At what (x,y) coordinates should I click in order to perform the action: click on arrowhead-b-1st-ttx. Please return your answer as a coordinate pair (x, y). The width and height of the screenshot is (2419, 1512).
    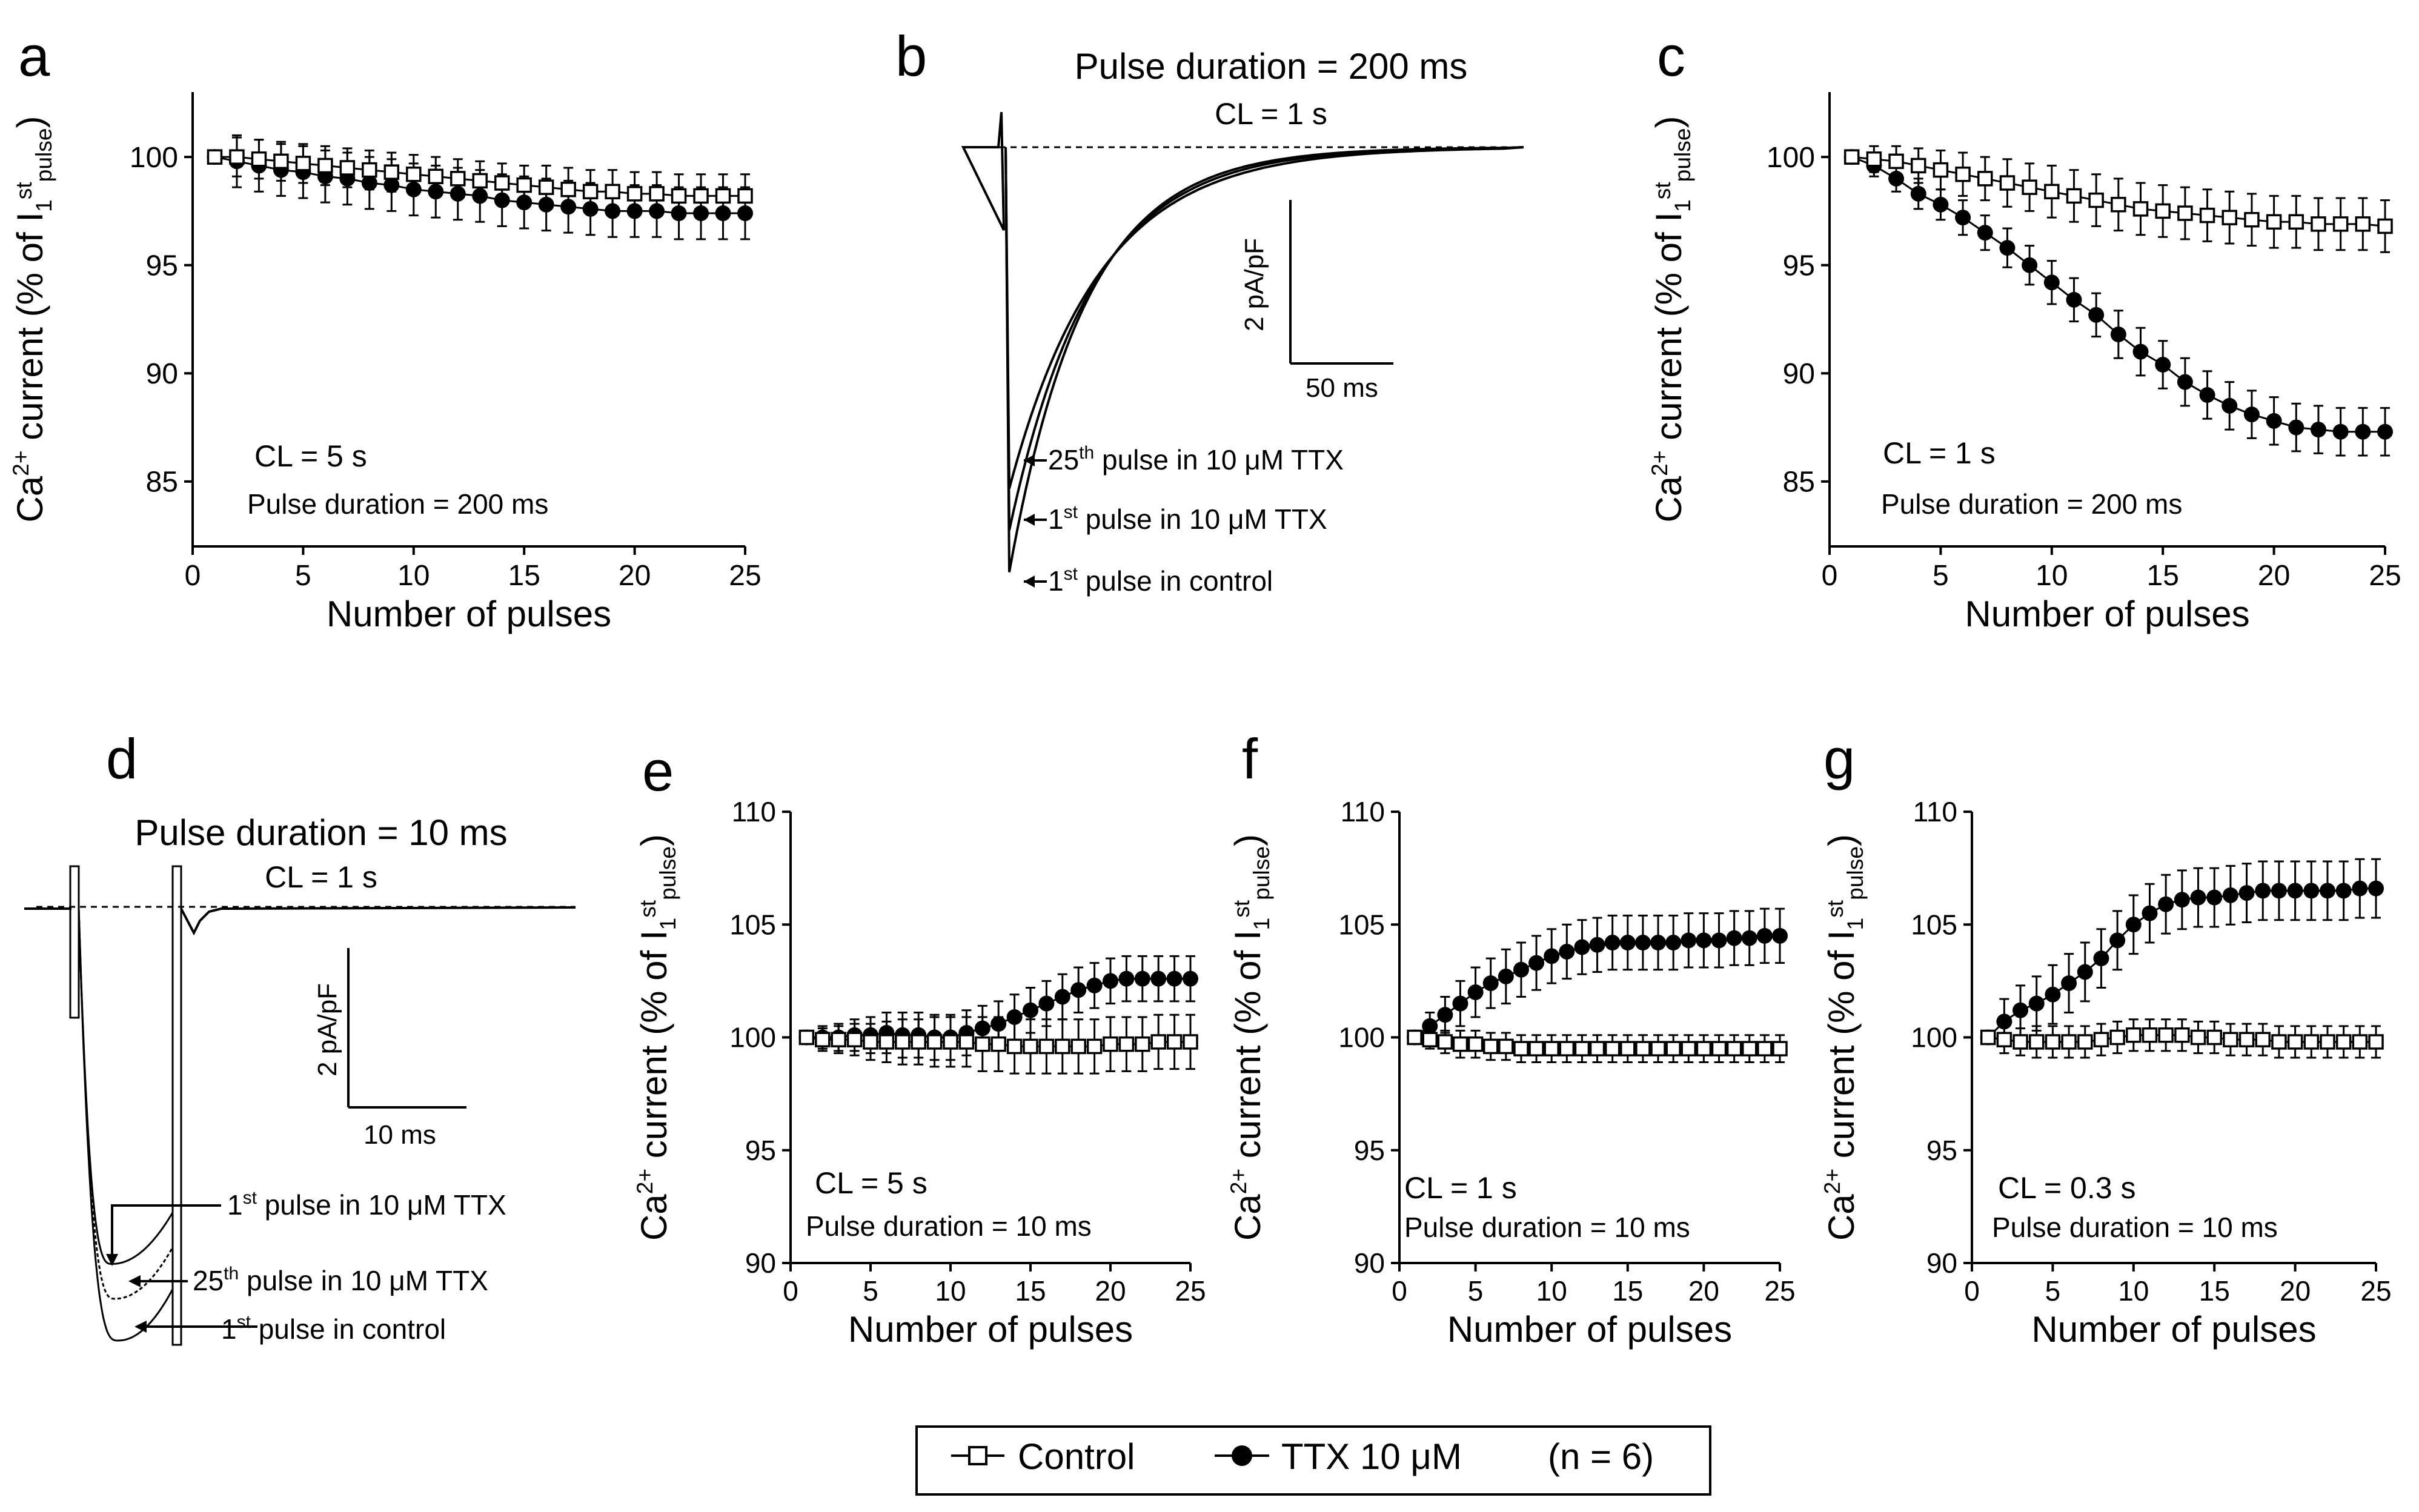
    Looking at the image, I should click on (1029, 520).